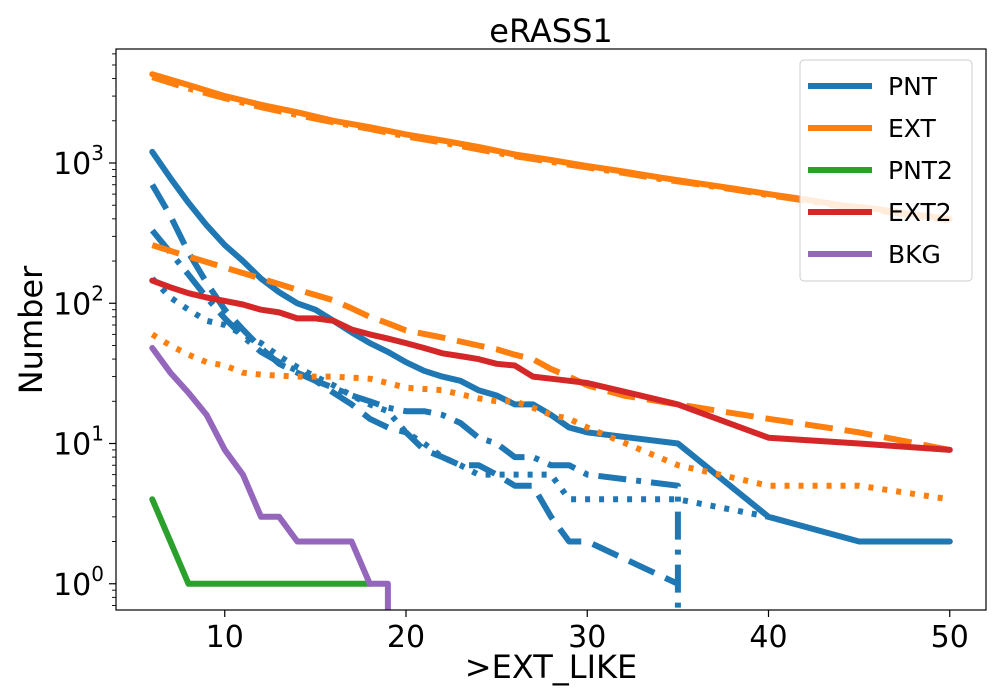 Image resolution: width=1000 pixels, height=700 pixels. Describe the element at coordinates (270, 477) in the screenshot. I see `series-line-bkg-solid` at that location.